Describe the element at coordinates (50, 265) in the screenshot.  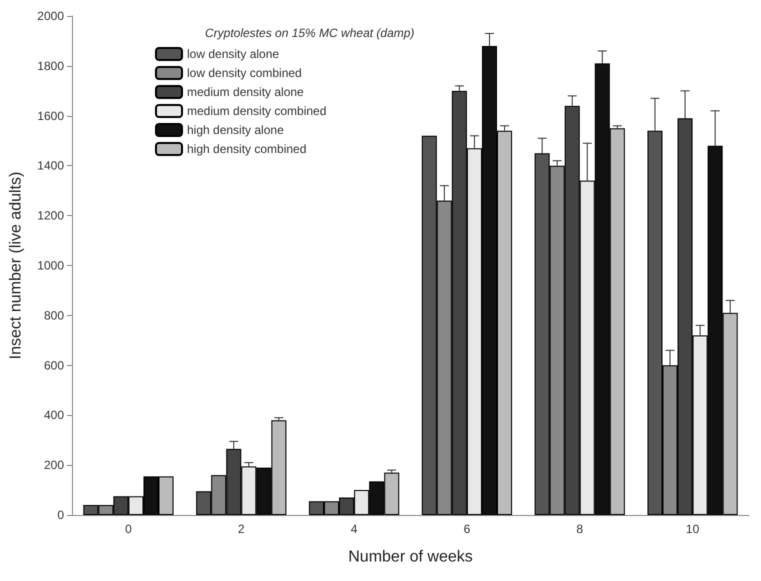
I see `y-tick-label: 1000` at that location.